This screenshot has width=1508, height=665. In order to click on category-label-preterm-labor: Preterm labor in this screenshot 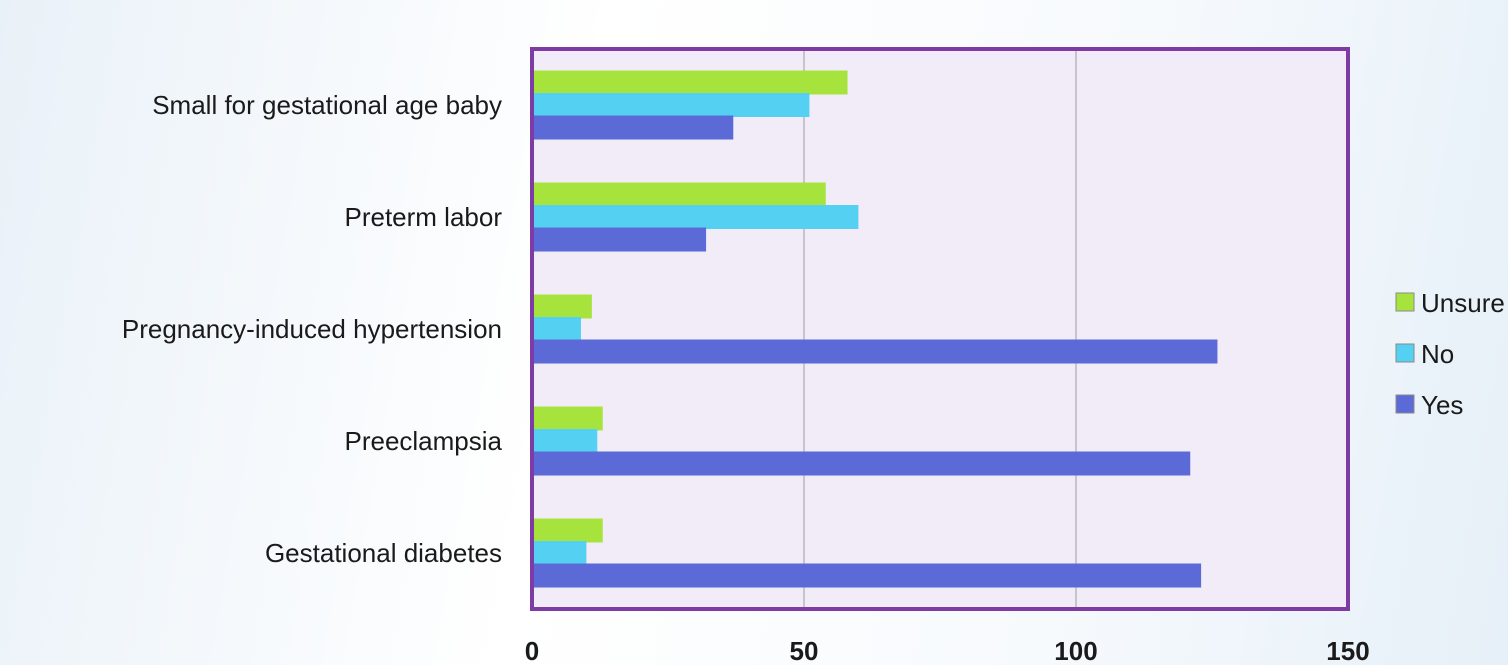, I will do `click(424, 217)`.